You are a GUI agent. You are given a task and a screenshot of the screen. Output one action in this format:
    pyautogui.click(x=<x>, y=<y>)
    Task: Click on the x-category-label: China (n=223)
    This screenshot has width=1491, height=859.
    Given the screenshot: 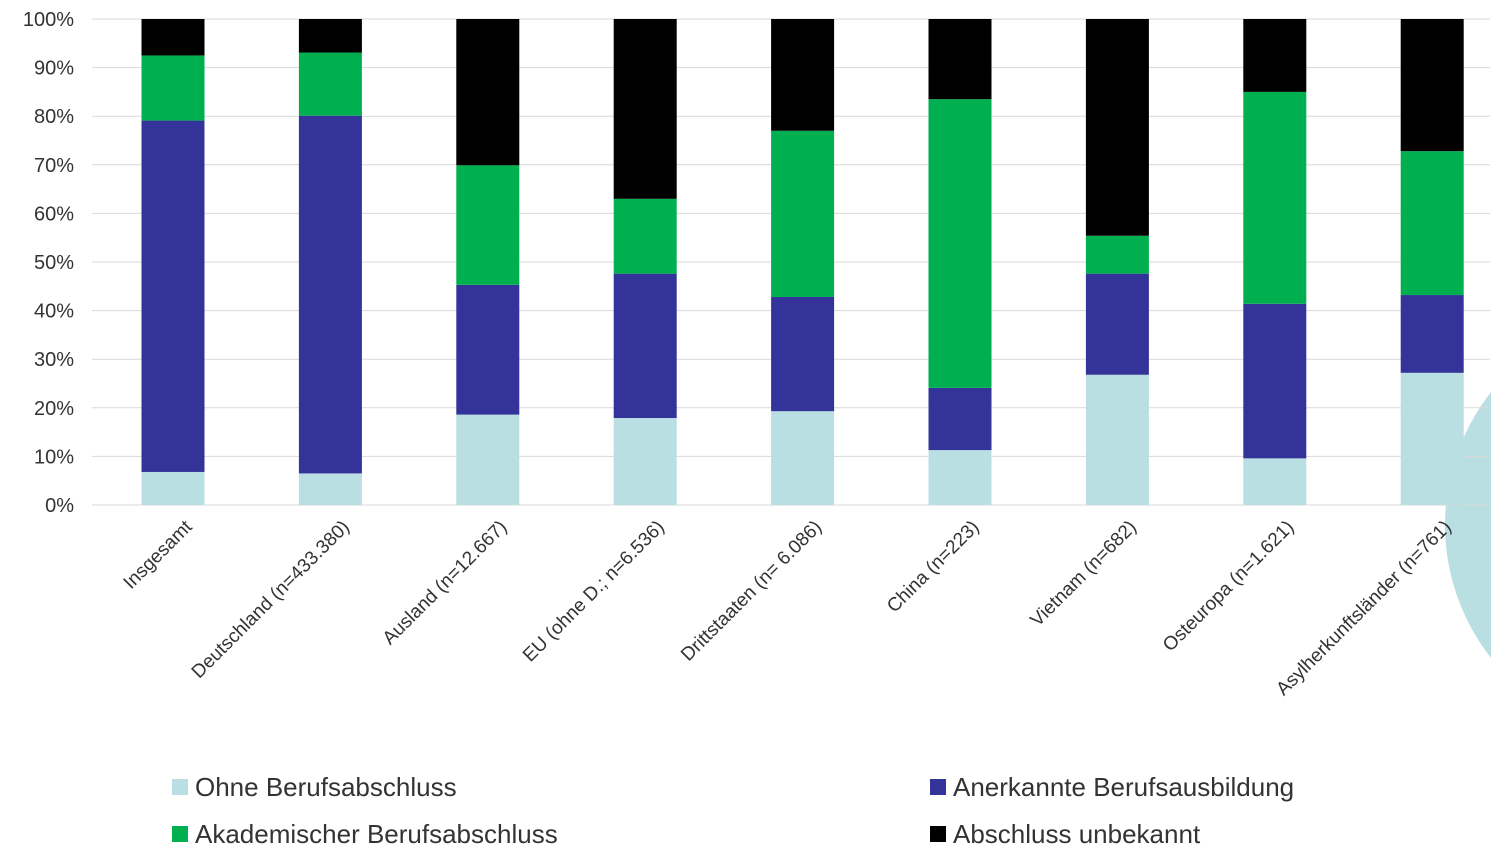 What is the action you would take?
    pyautogui.click(x=933, y=567)
    